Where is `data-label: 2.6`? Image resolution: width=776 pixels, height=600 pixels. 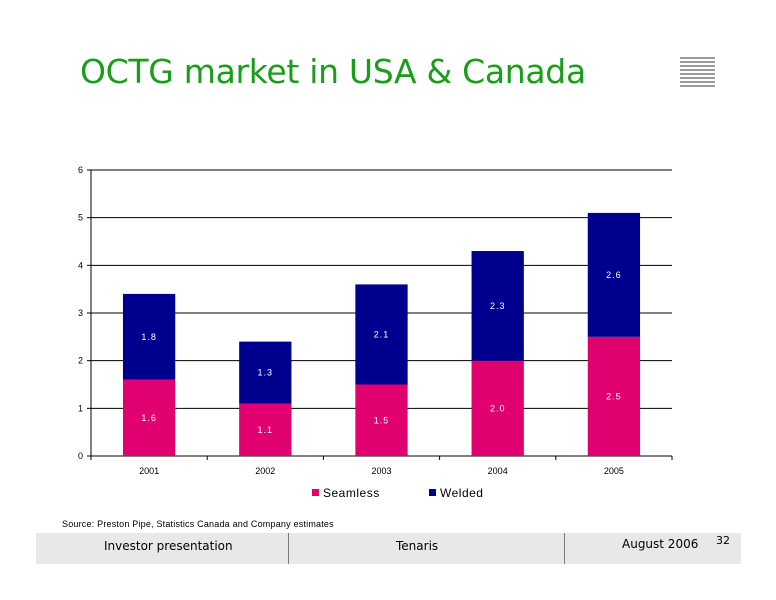
data-label: 2.6 is located at coordinates (614, 275).